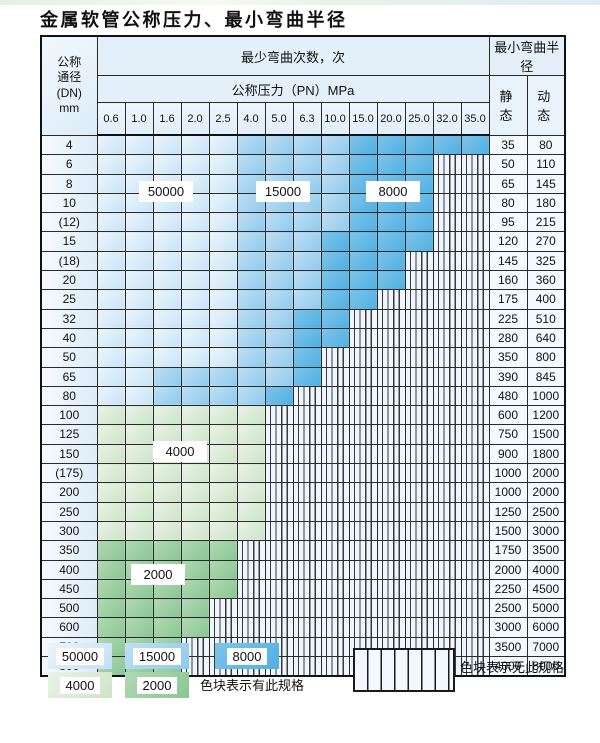  I want to click on spec-cell-350-2.5, so click(223, 550).